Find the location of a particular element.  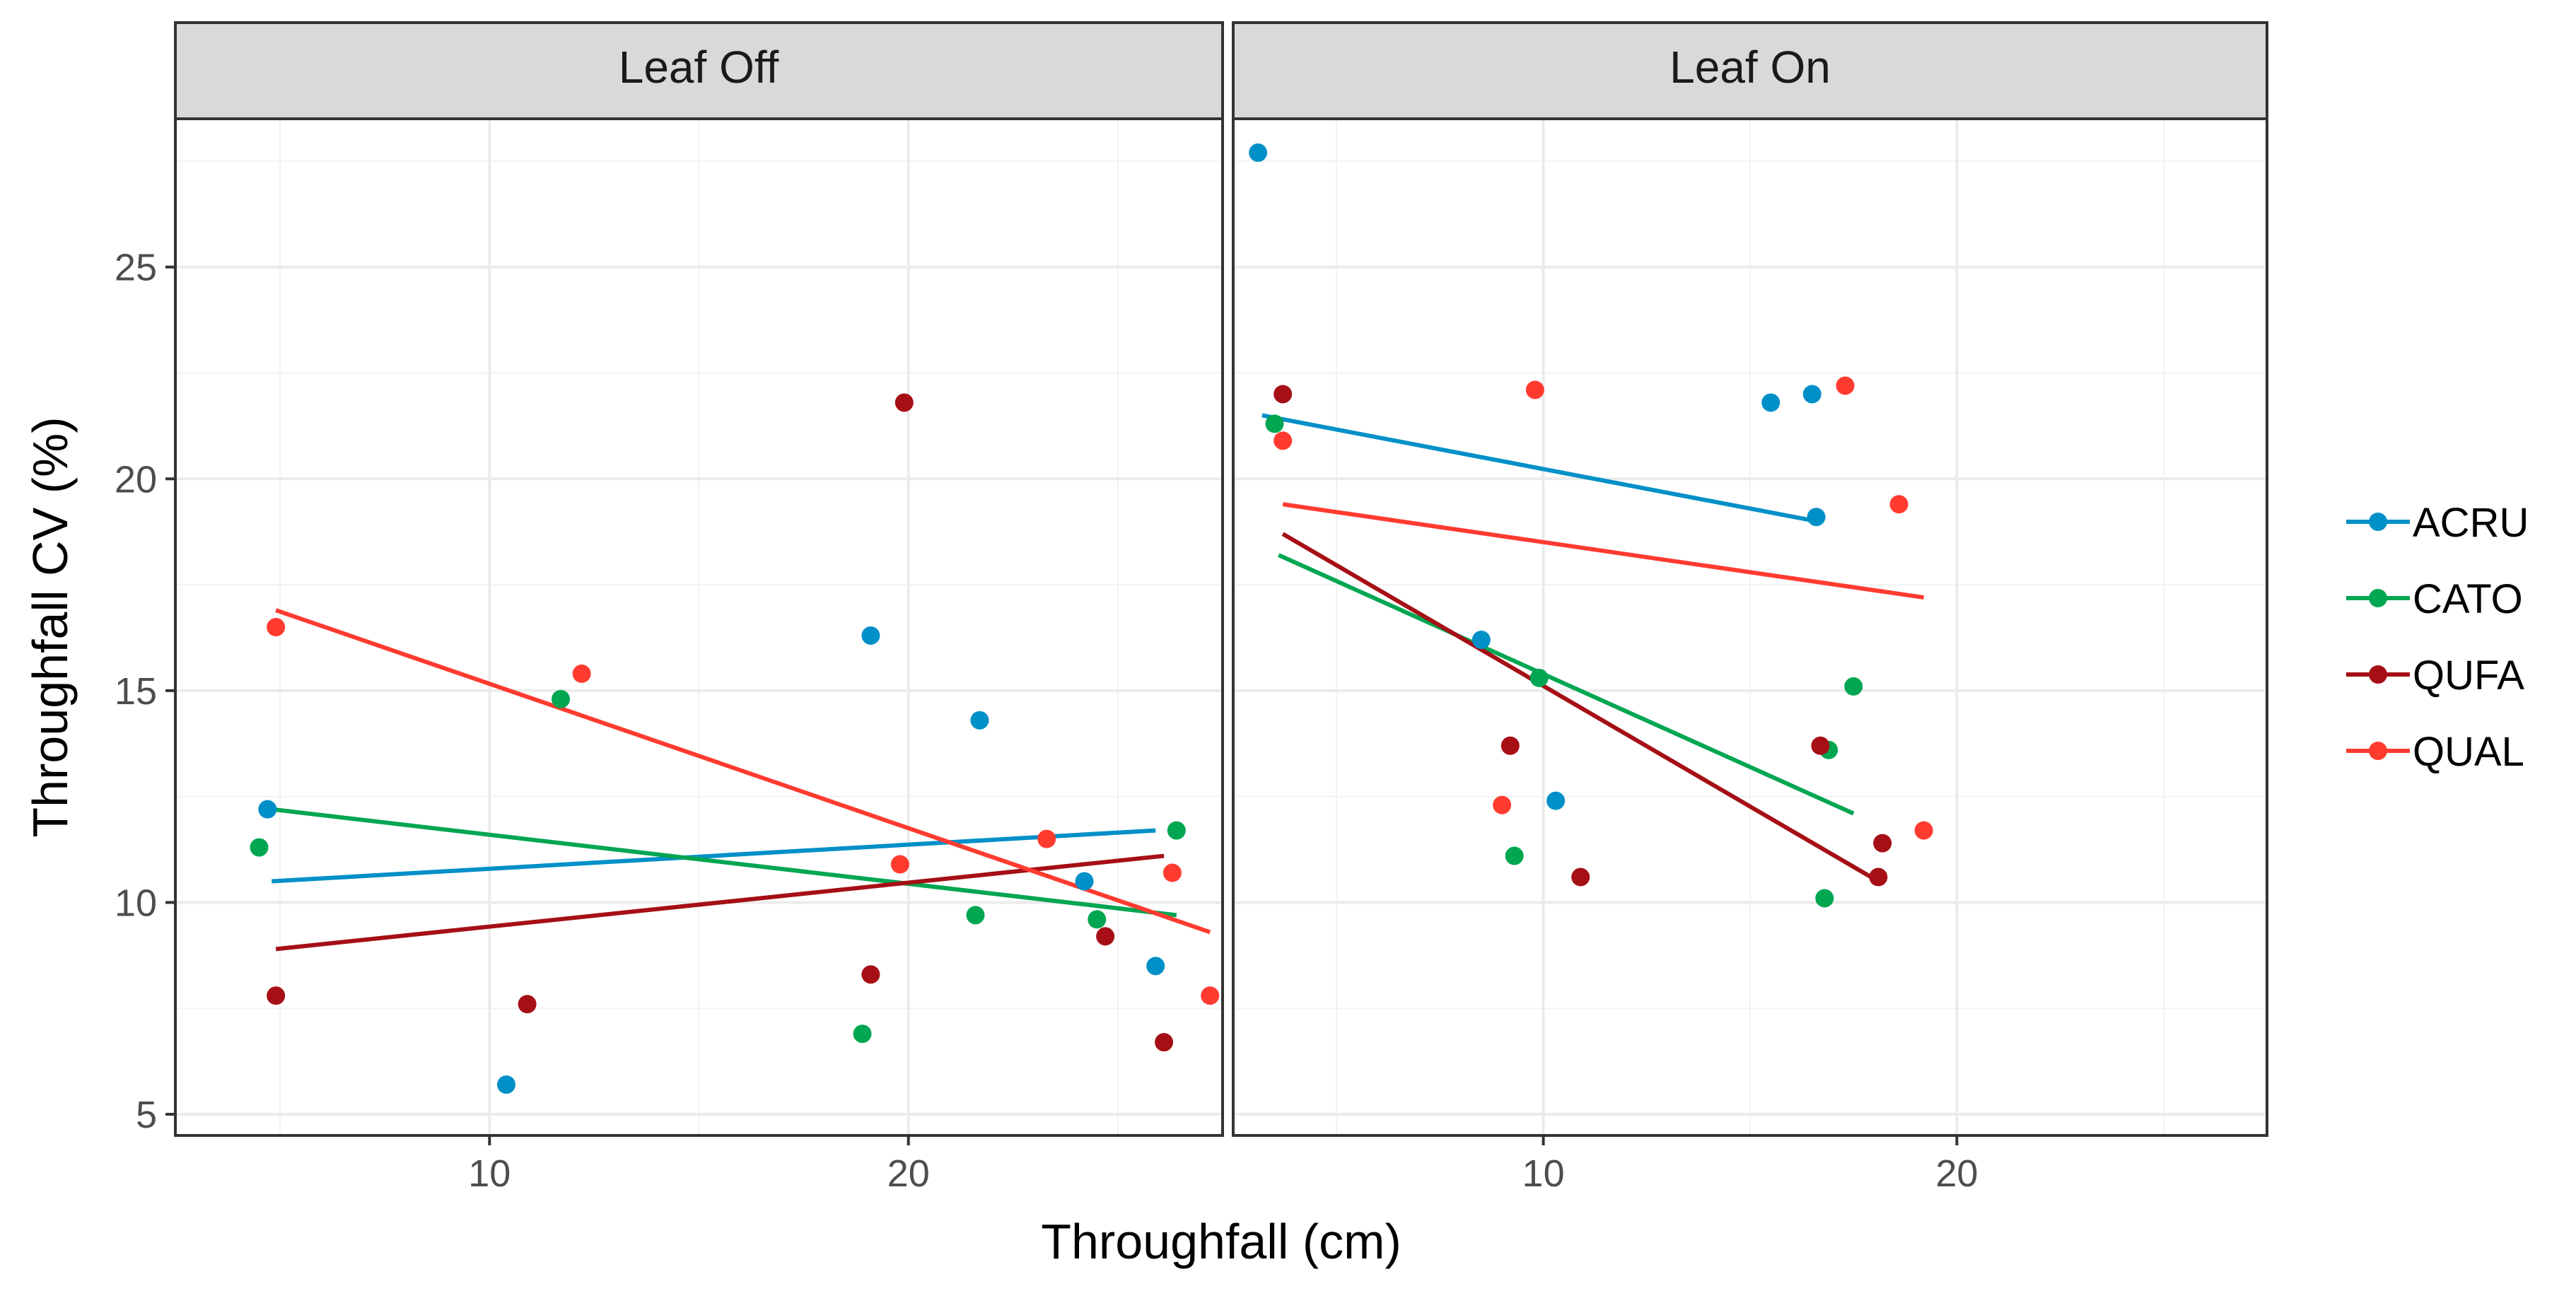

fit-line-qual-leaf-off is located at coordinates (743, 771).